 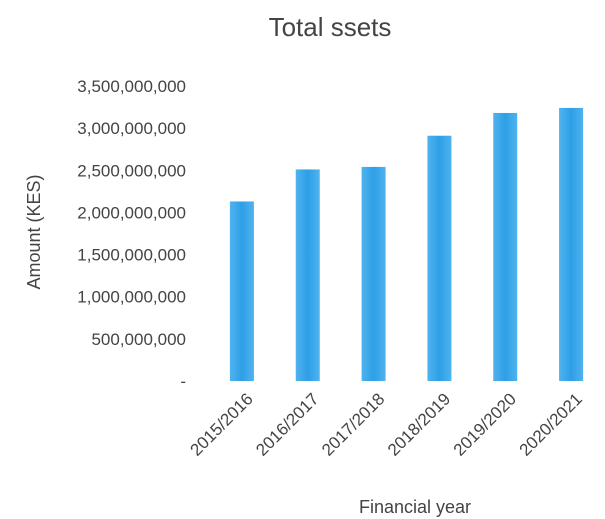 What do you see at coordinates (131, 170) in the screenshot?
I see `y-tick-label: 2,500,000,000` at bounding box center [131, 170].